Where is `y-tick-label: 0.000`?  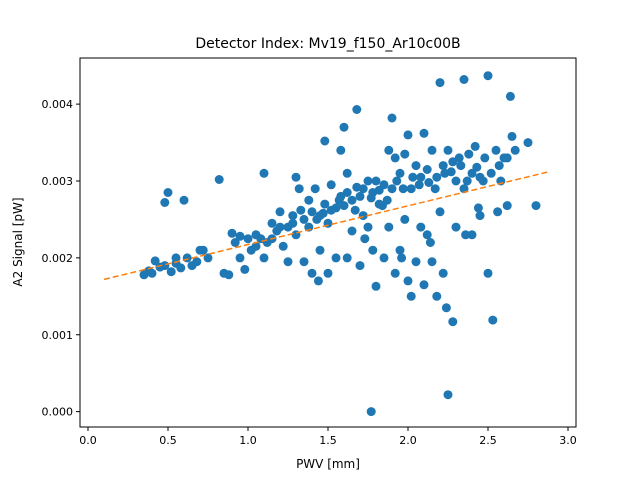 y-tick-label: 0.000 is located at coordinates (58, 412).